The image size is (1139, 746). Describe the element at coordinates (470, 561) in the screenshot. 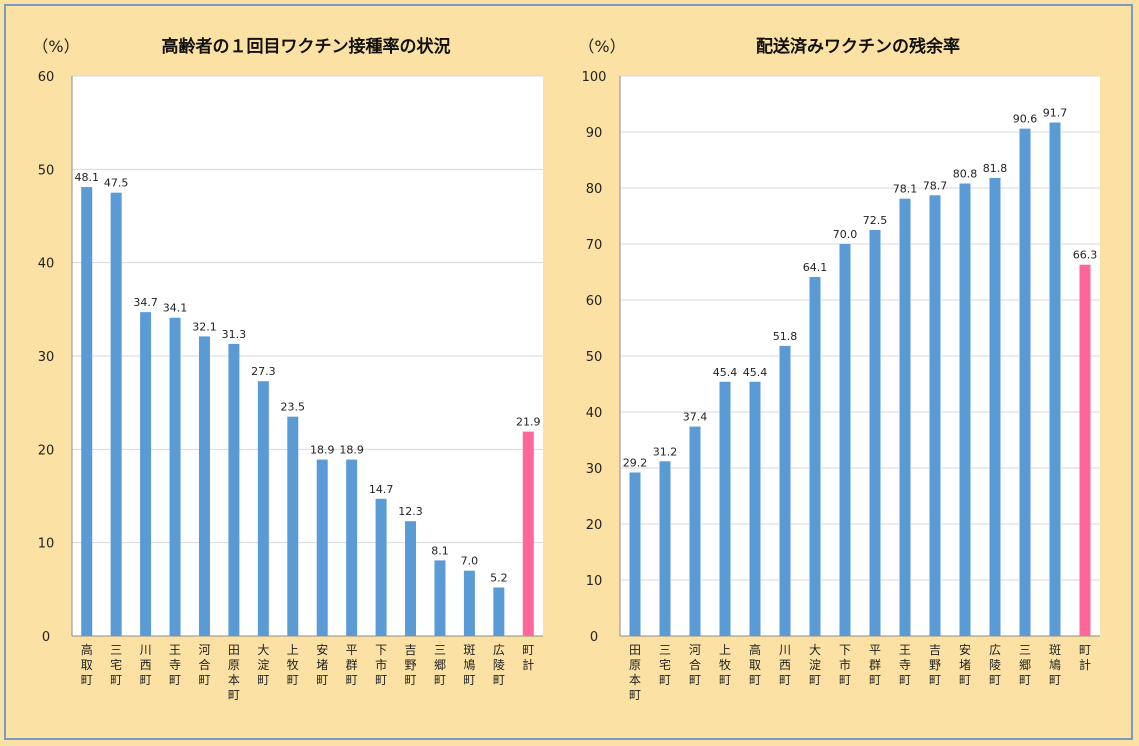

I see `data-label: 7.0` at that location.